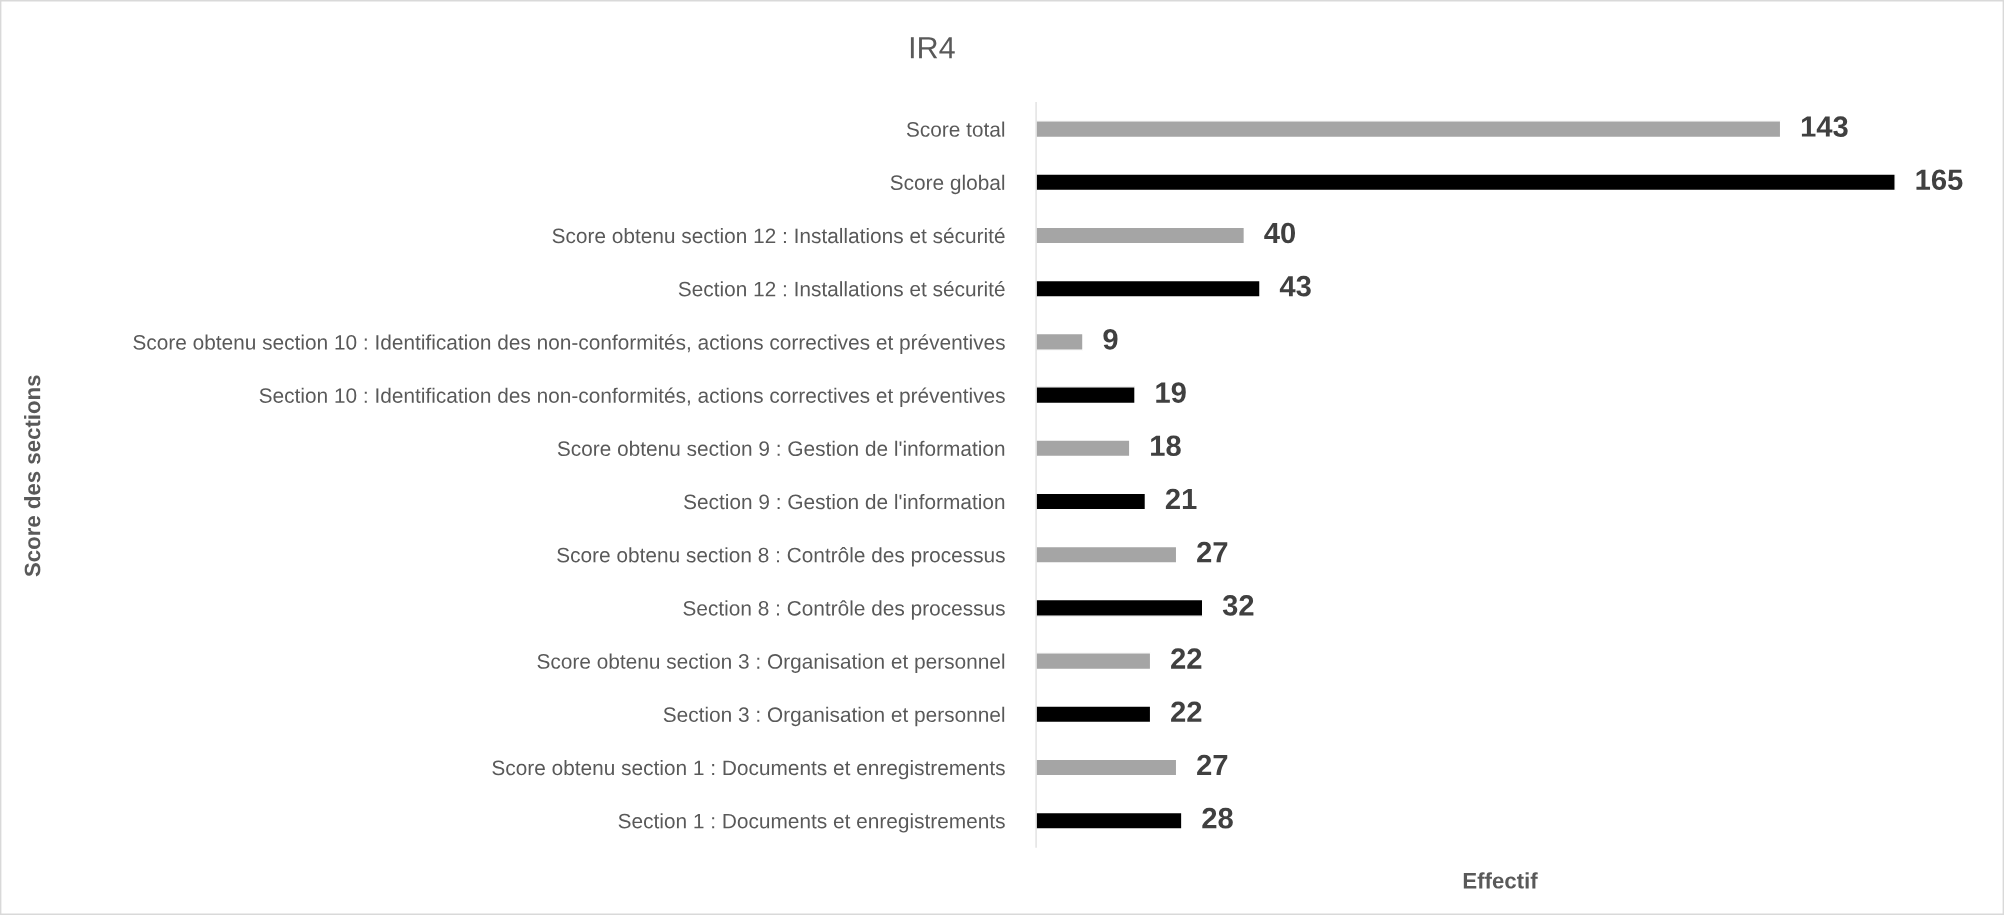 The width and height of the screenshot is (2004, 915). Describe the element at coordinates (632, 397) in the screenshot. I see `y-tick-label: Section 10 : Identification des non-conformités, actions correctives et préventives` at that location.